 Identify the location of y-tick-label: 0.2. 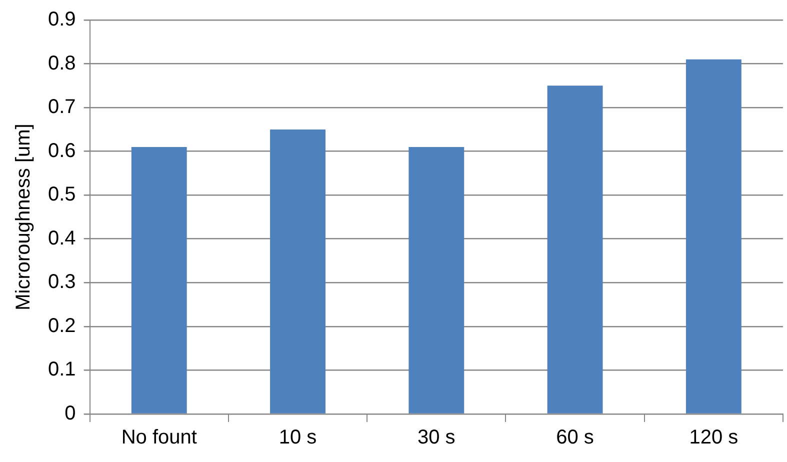
(62, 325).